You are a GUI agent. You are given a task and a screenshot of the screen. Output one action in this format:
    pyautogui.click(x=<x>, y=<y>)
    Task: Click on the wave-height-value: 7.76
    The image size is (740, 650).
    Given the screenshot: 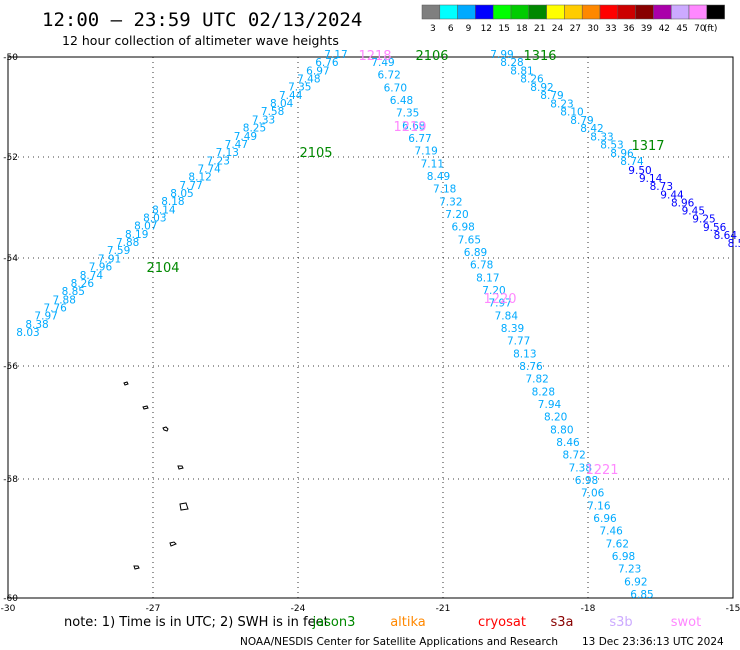 What is the action you would take?
    pyautogui.click(x=55, y=308)
    